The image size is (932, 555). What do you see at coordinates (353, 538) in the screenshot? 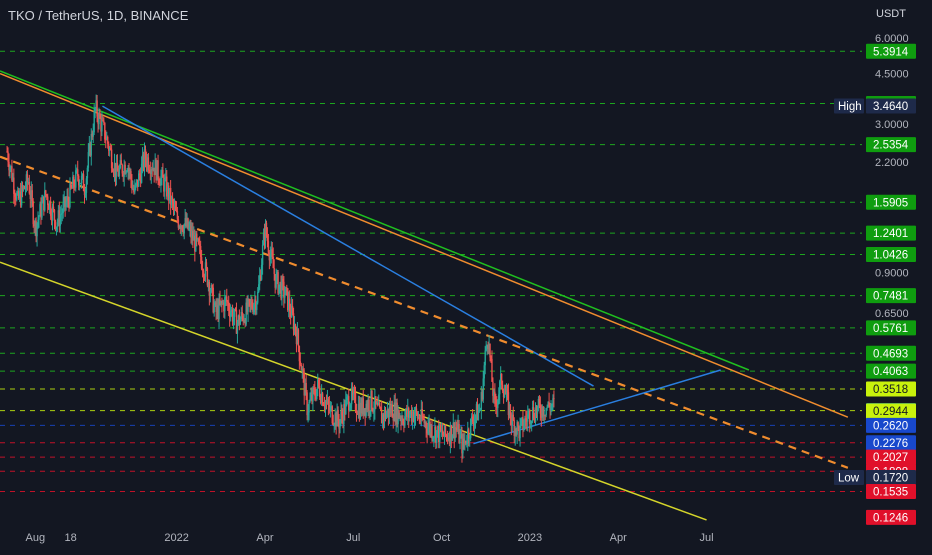
I see `x-tick-label: Jul` at bounding box center [353, 538].